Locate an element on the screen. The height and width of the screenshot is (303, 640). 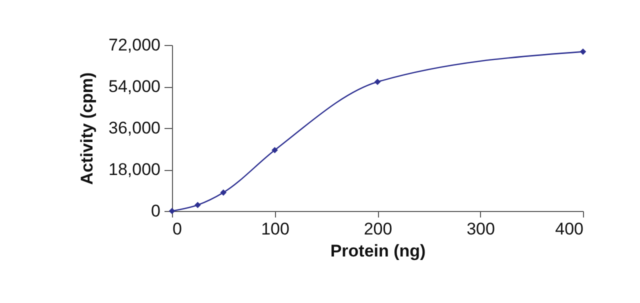
x-tick-label: 300 is located at coordinates (480, 229).